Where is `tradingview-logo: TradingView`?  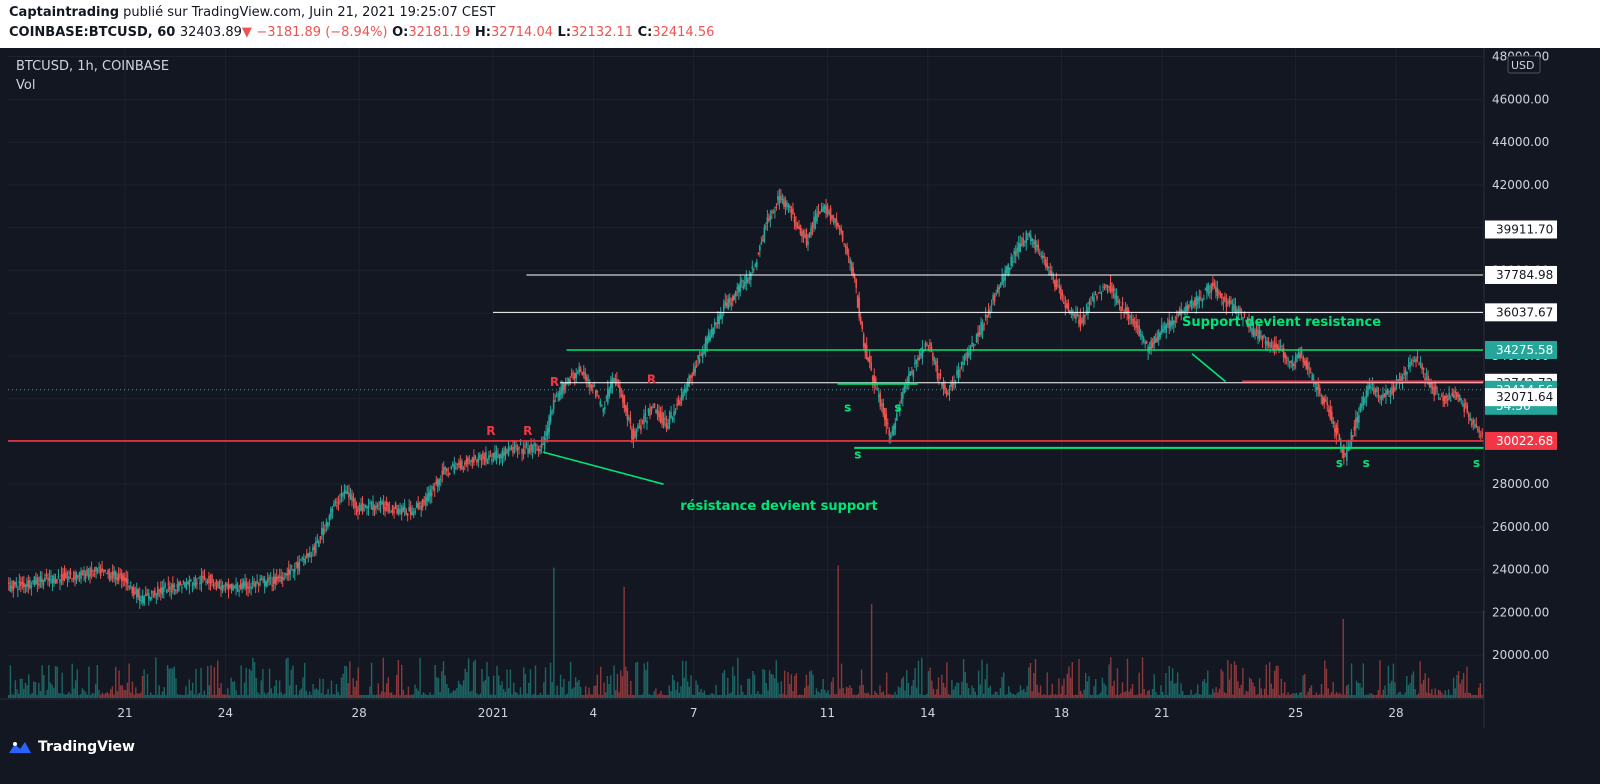 tradingview-logo: TradingView is located at coordinates (71, 747).